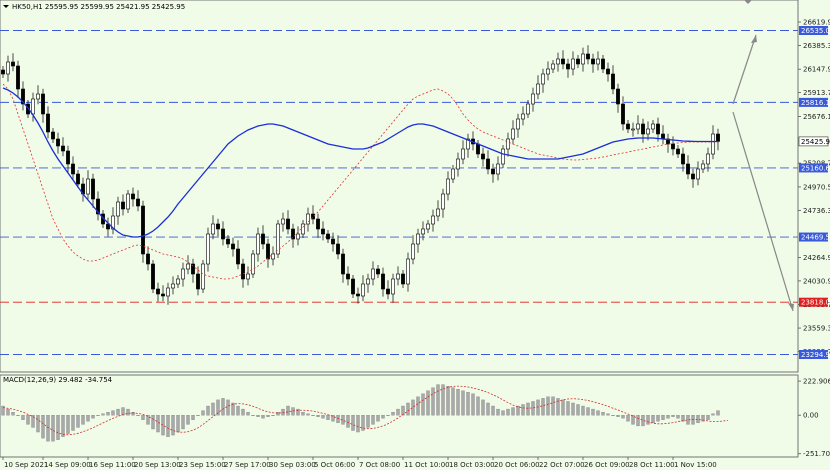  I want to click on price-tick-label: 26619.90, so click(816, 23).